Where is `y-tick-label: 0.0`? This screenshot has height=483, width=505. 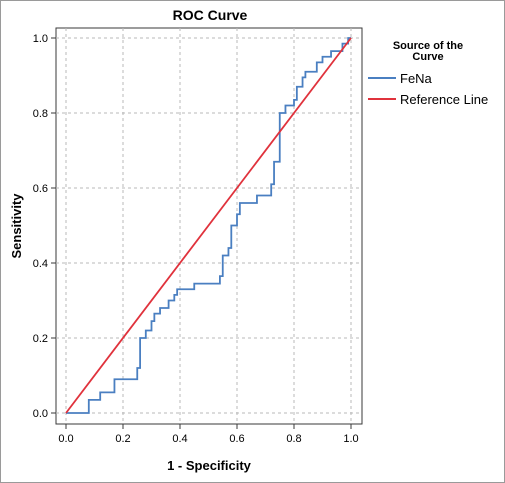
y-tick-label: 0.0 is located at coordinates (40, 414).